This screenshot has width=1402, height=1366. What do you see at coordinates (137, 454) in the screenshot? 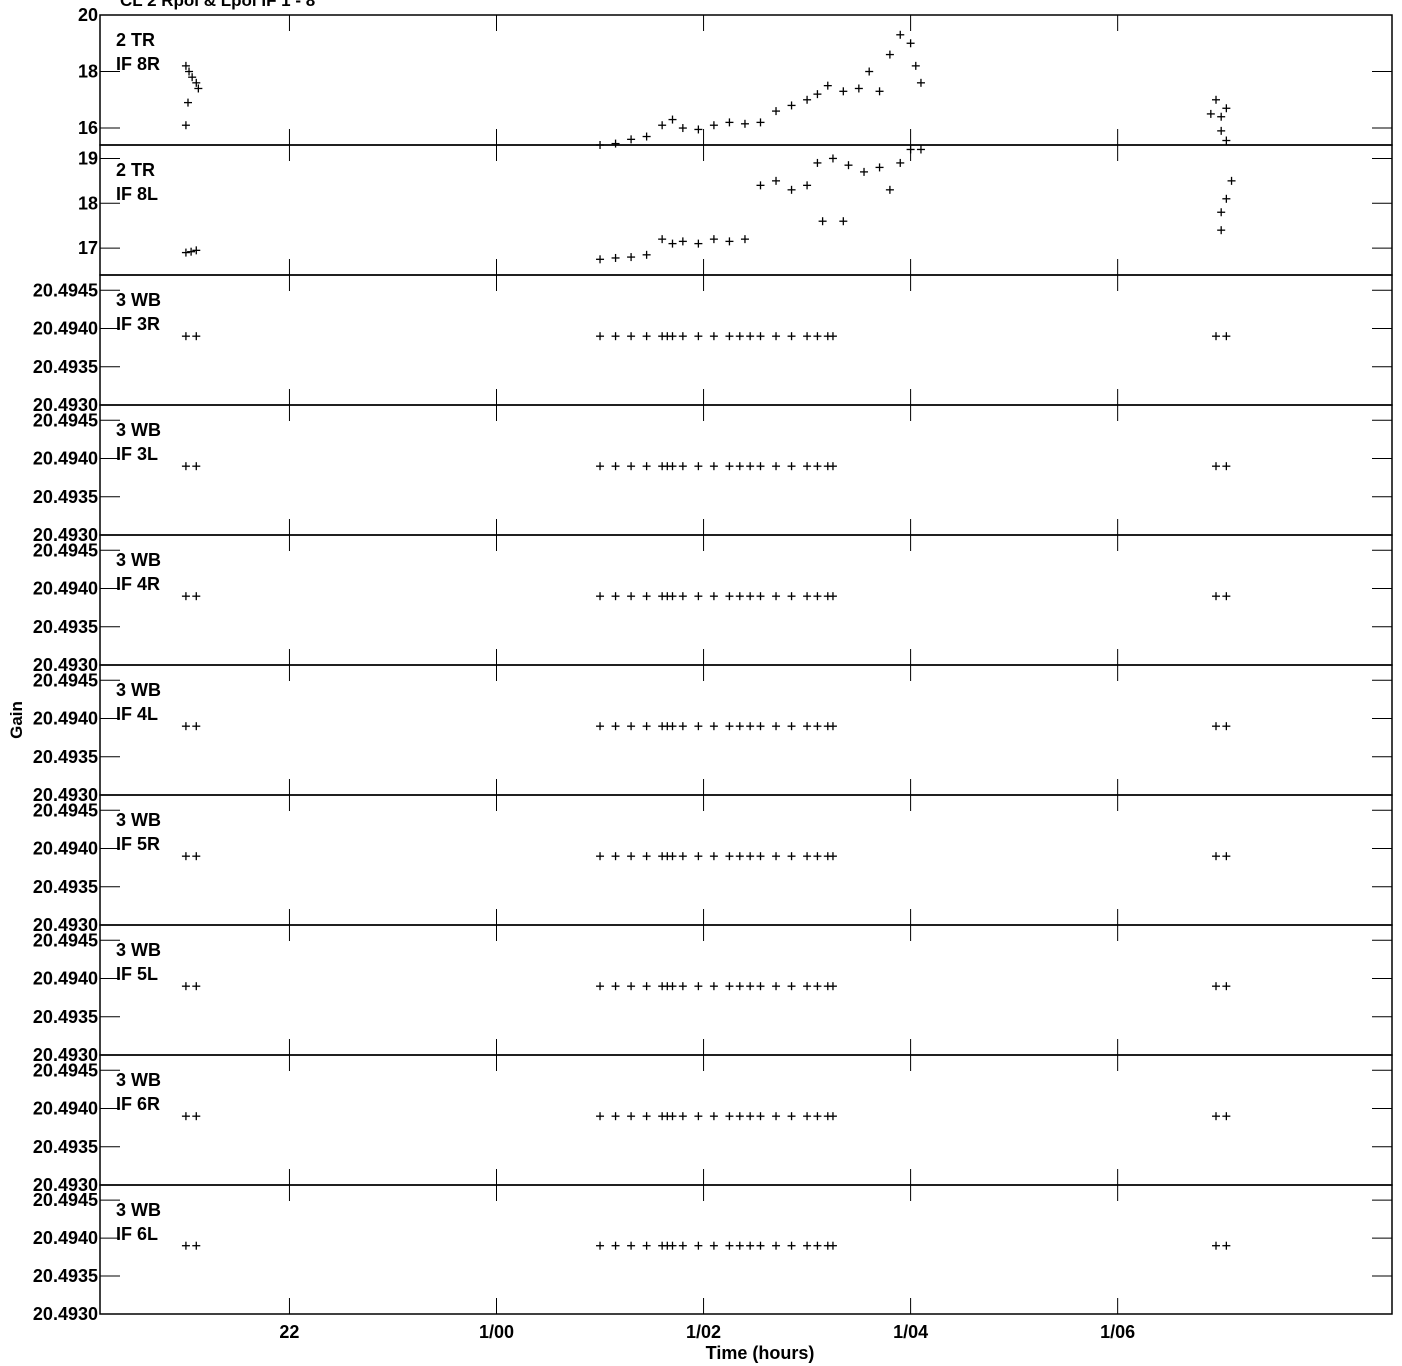
I see `panel-label-if: IF 3L` at bounding box center [137, 454].